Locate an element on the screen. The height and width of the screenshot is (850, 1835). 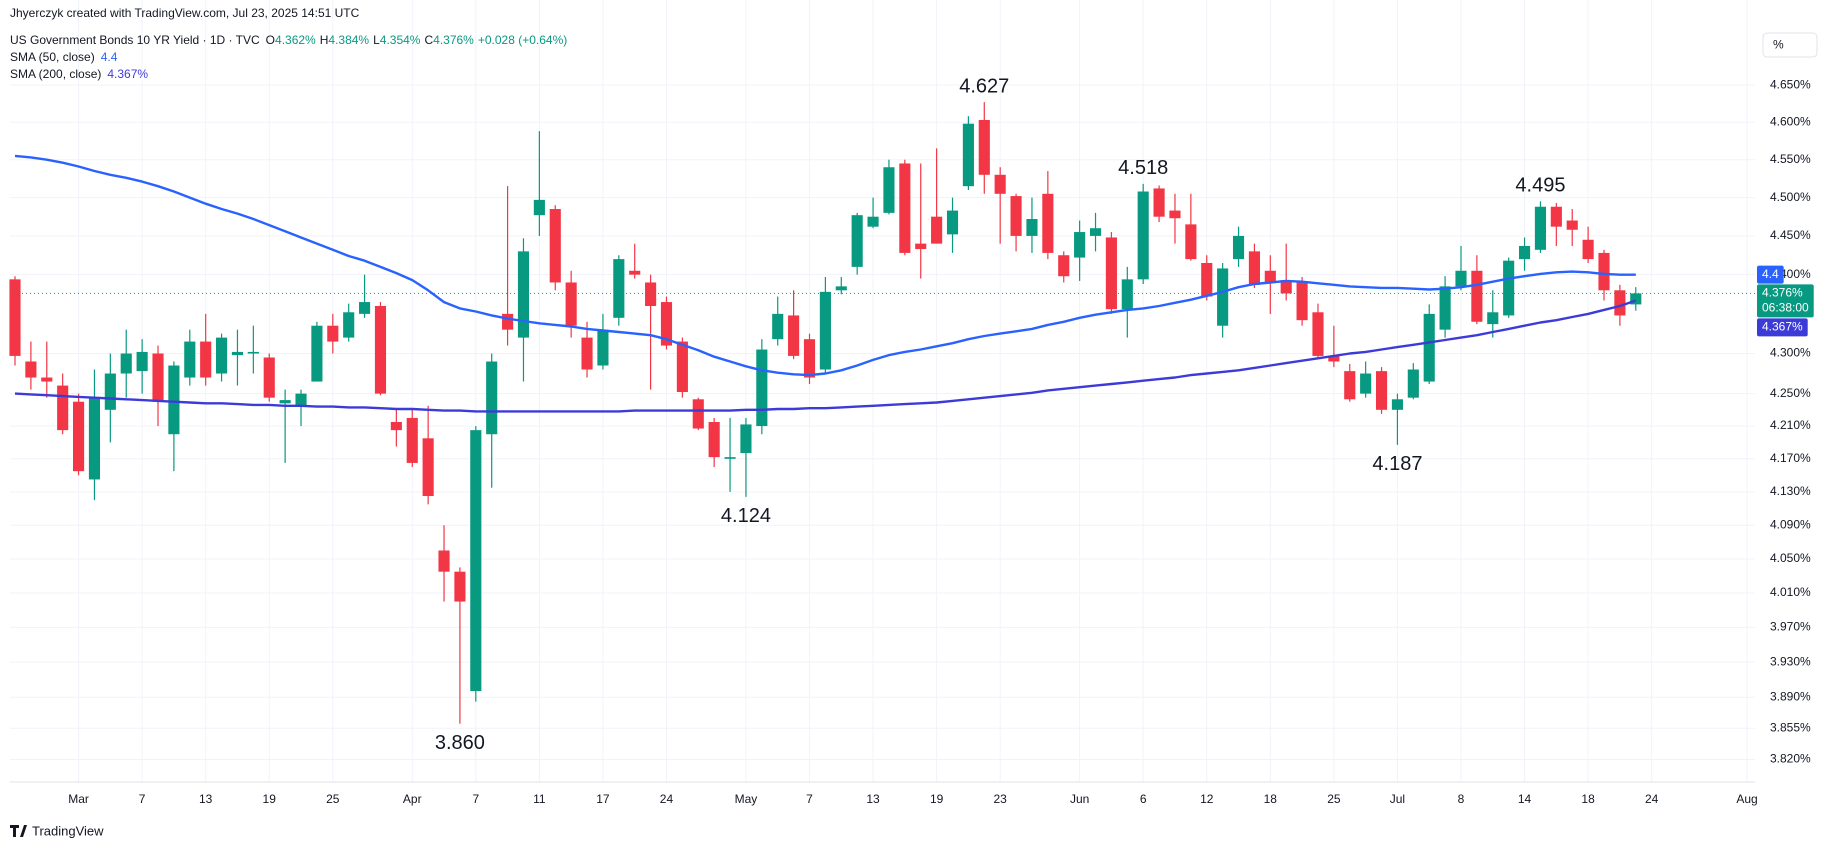
y-tick-label: 4.050% is located at coordinates (1790, 558).